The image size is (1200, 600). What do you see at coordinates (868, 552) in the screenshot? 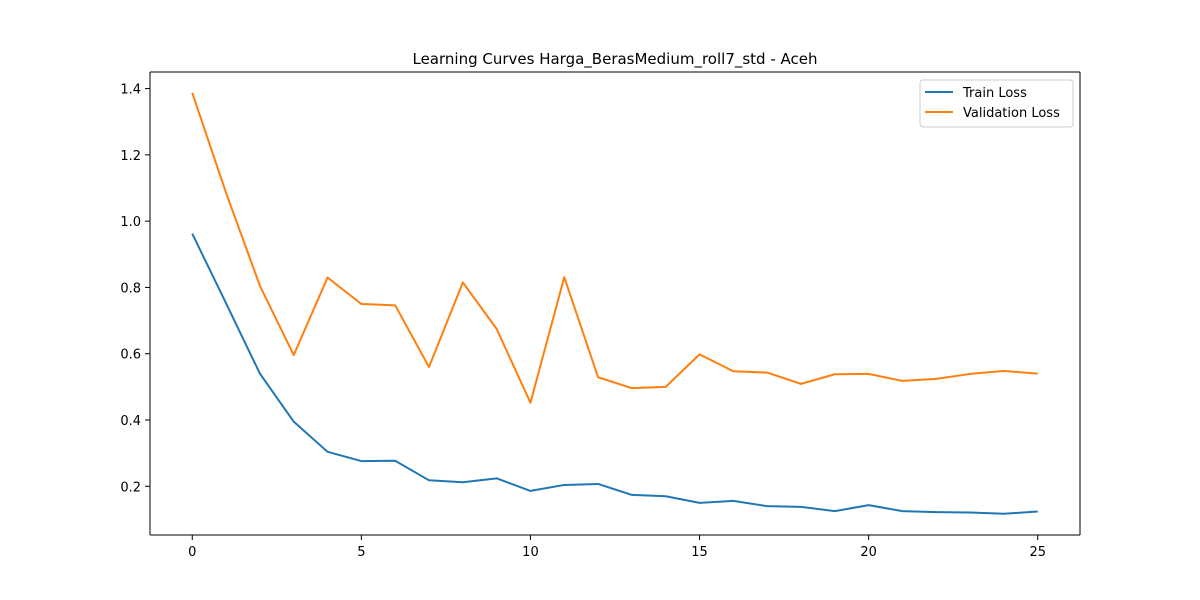
I see `x-tick-label: 20` at bounding box center [868, 552].